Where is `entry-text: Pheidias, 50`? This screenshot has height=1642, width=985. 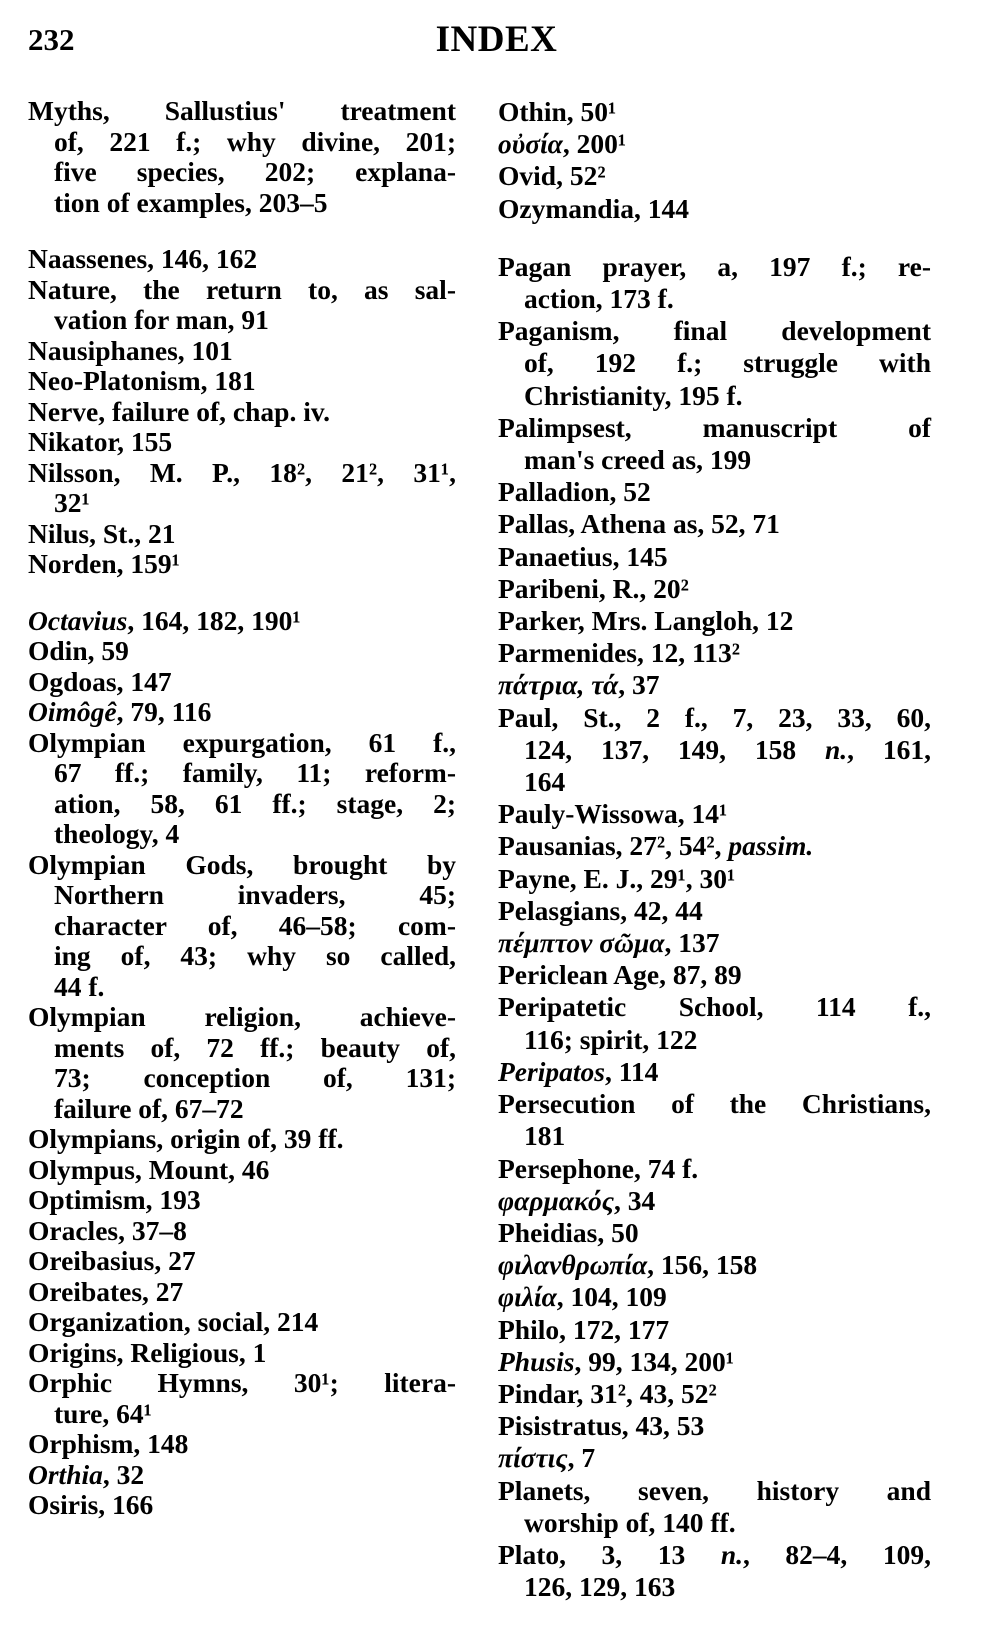
entry-text: Pheidias, 50 is located at coordinates (568, 1232).